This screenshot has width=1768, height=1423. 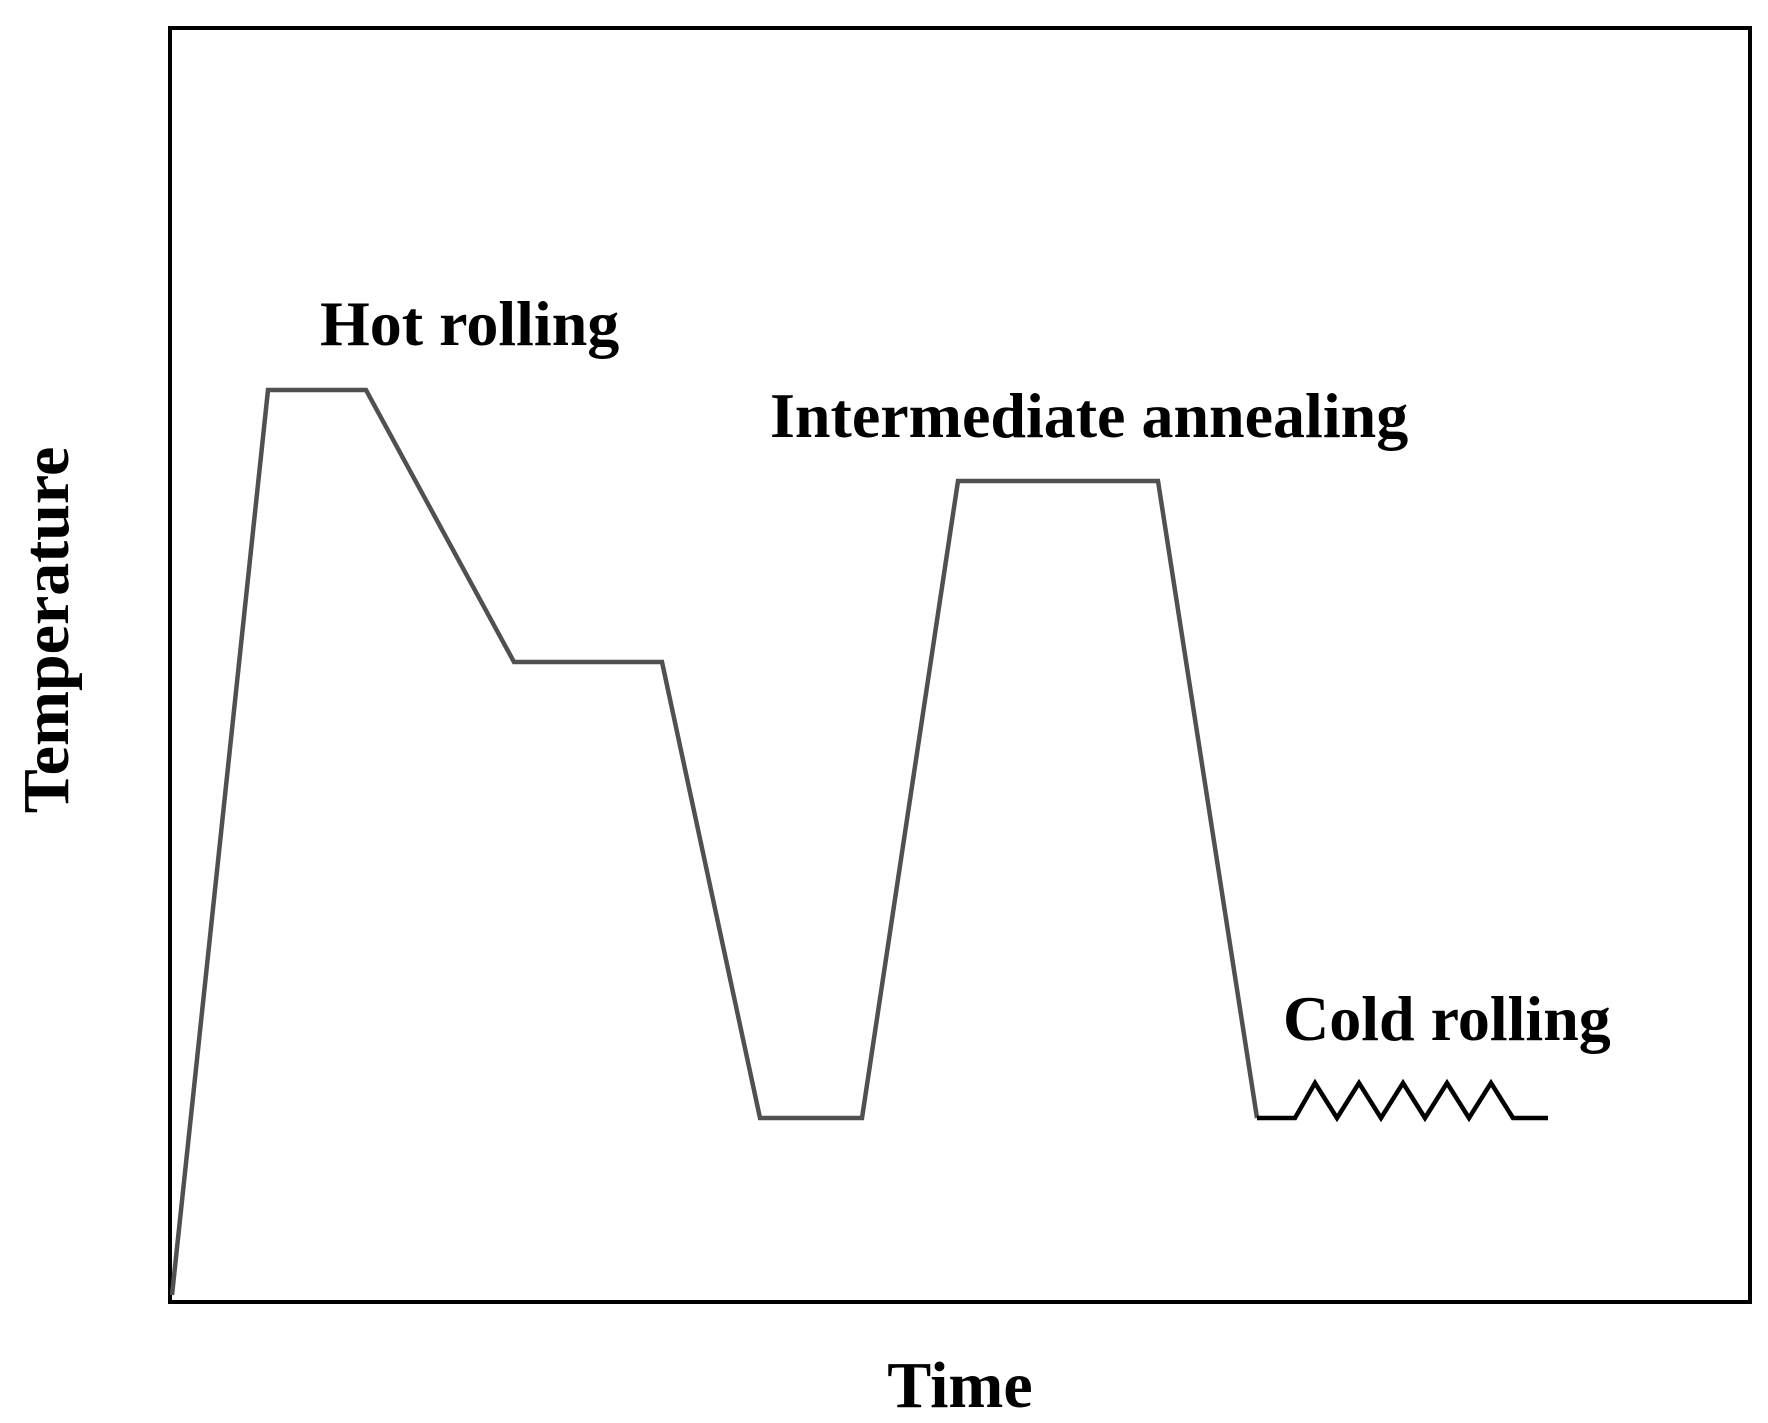 What do you see at coordinates (1447, 1018) in the screenshot?
I see `stage-label-cold-rolling: Cold rolling` at bounding box center [1447, 1018].